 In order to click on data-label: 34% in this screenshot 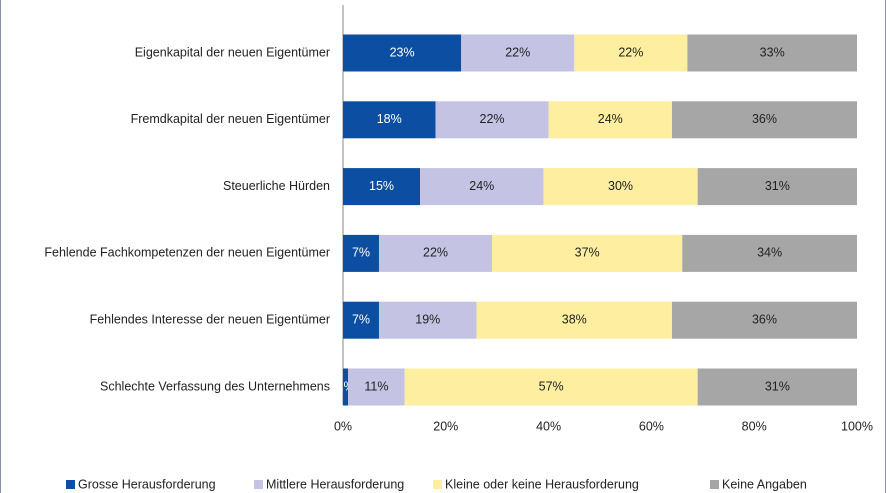, I will do `click(769, 253)`.